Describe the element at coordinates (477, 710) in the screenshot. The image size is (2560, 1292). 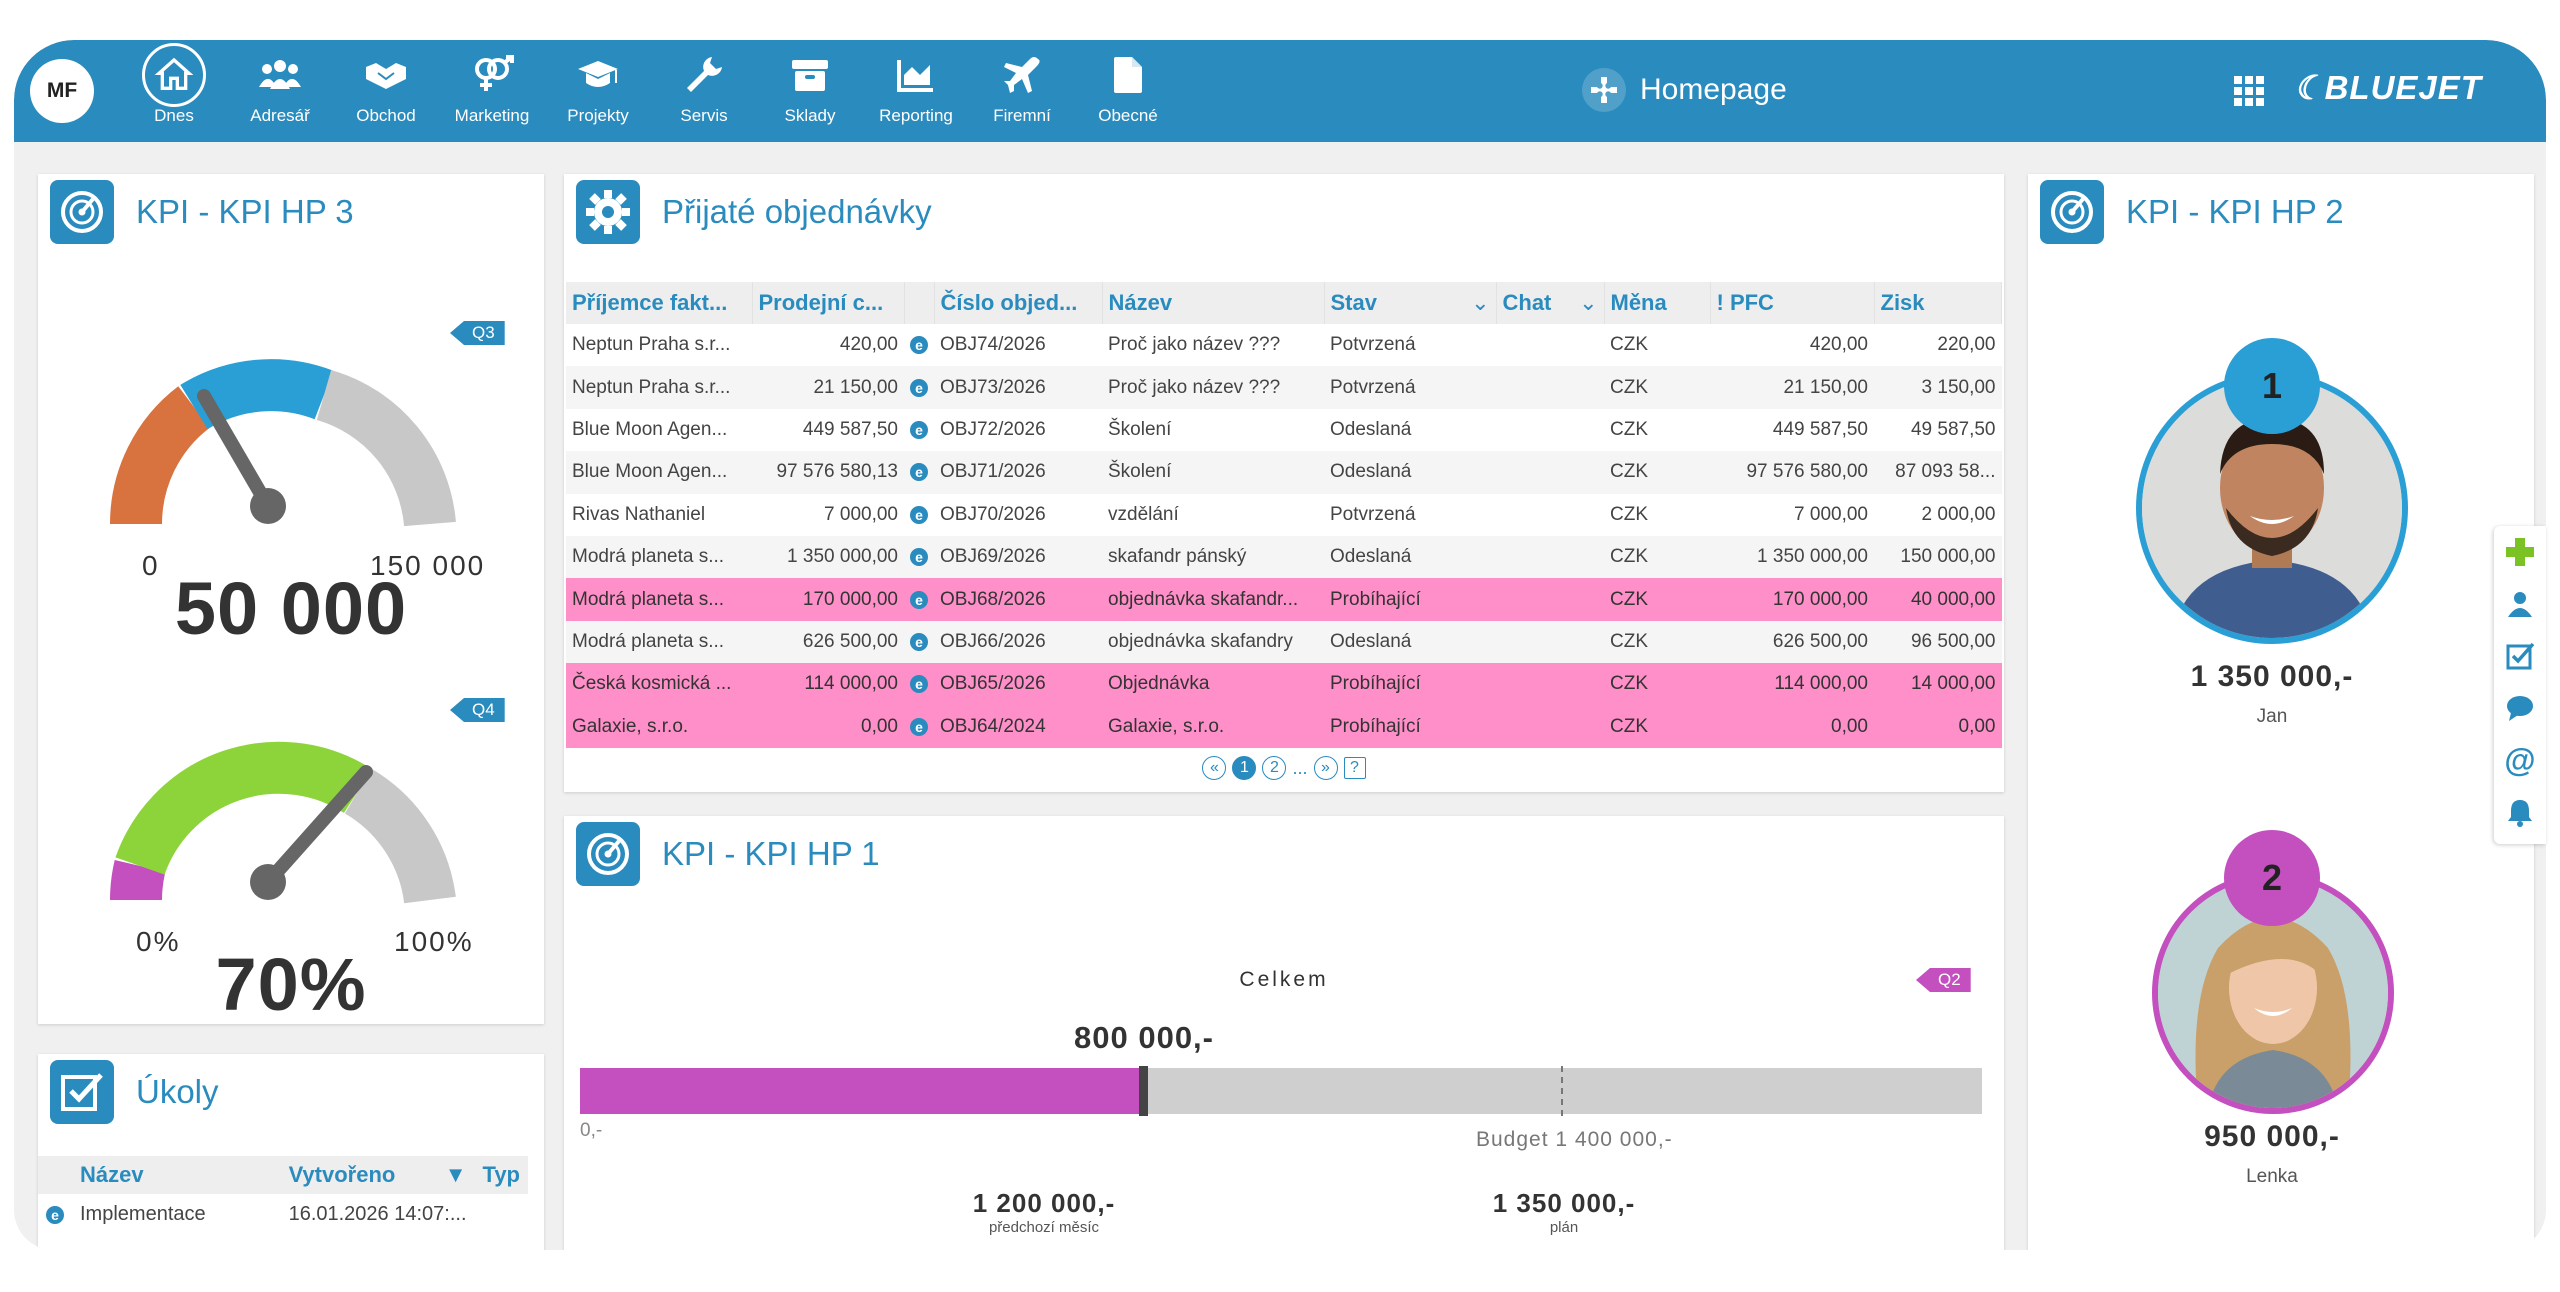
I see `quarter-badge: Q4` at that location.